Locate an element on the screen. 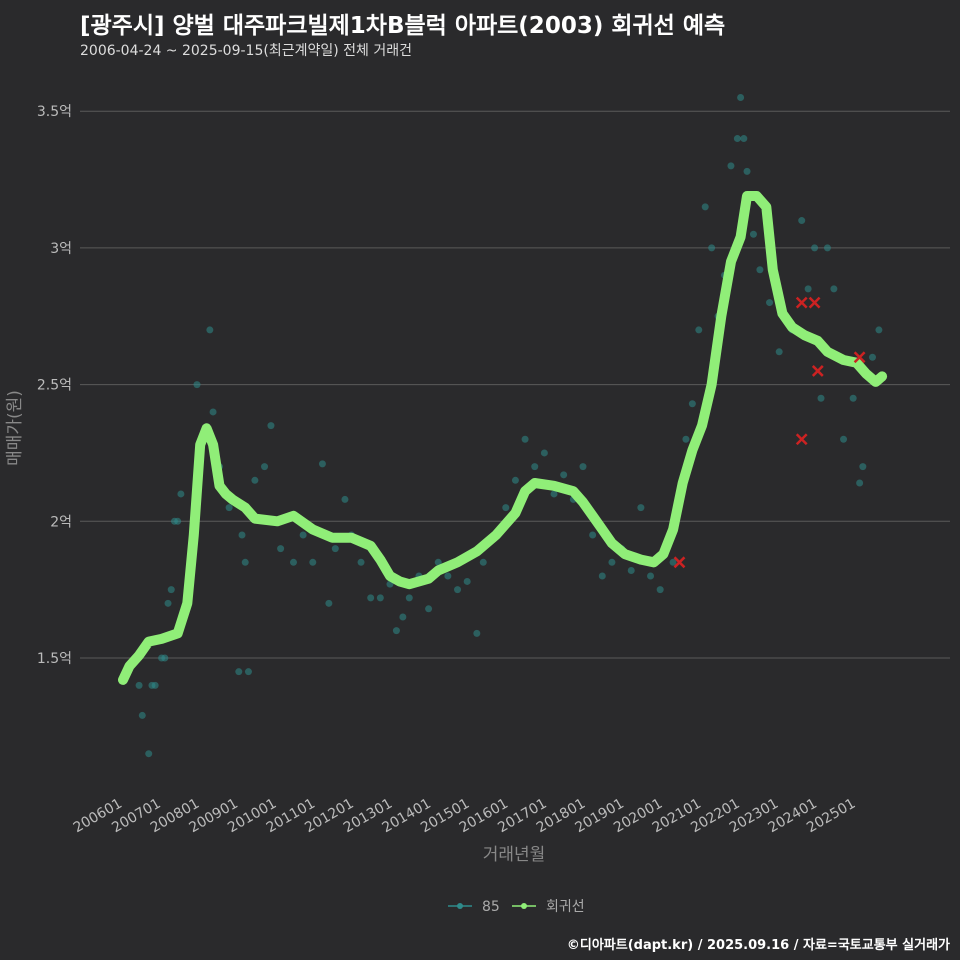 The height and width of the screenshot is (960, 960). legend-label: 85 is located at coordinates (491, 907).